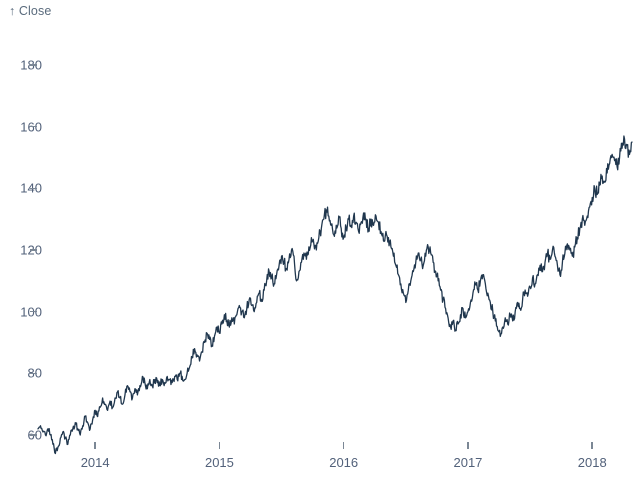  Describe the element at coordinates (30, 11) in the screenshot. I see `y-axis-title: ↑ Close` at that location.